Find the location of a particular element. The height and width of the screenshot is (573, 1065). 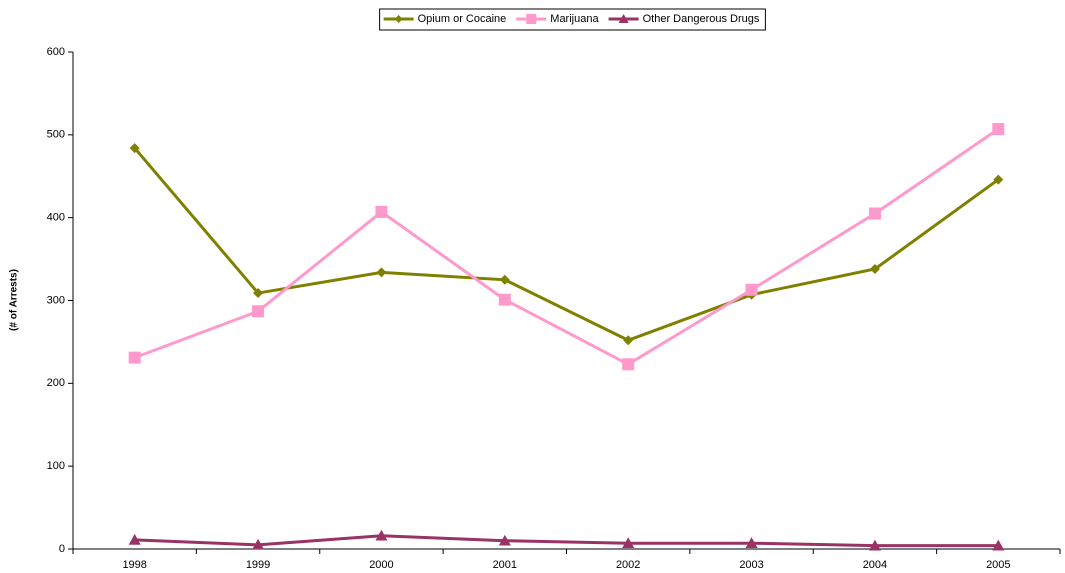

legend-item: Marijuana is located at coordinates (557, 19).